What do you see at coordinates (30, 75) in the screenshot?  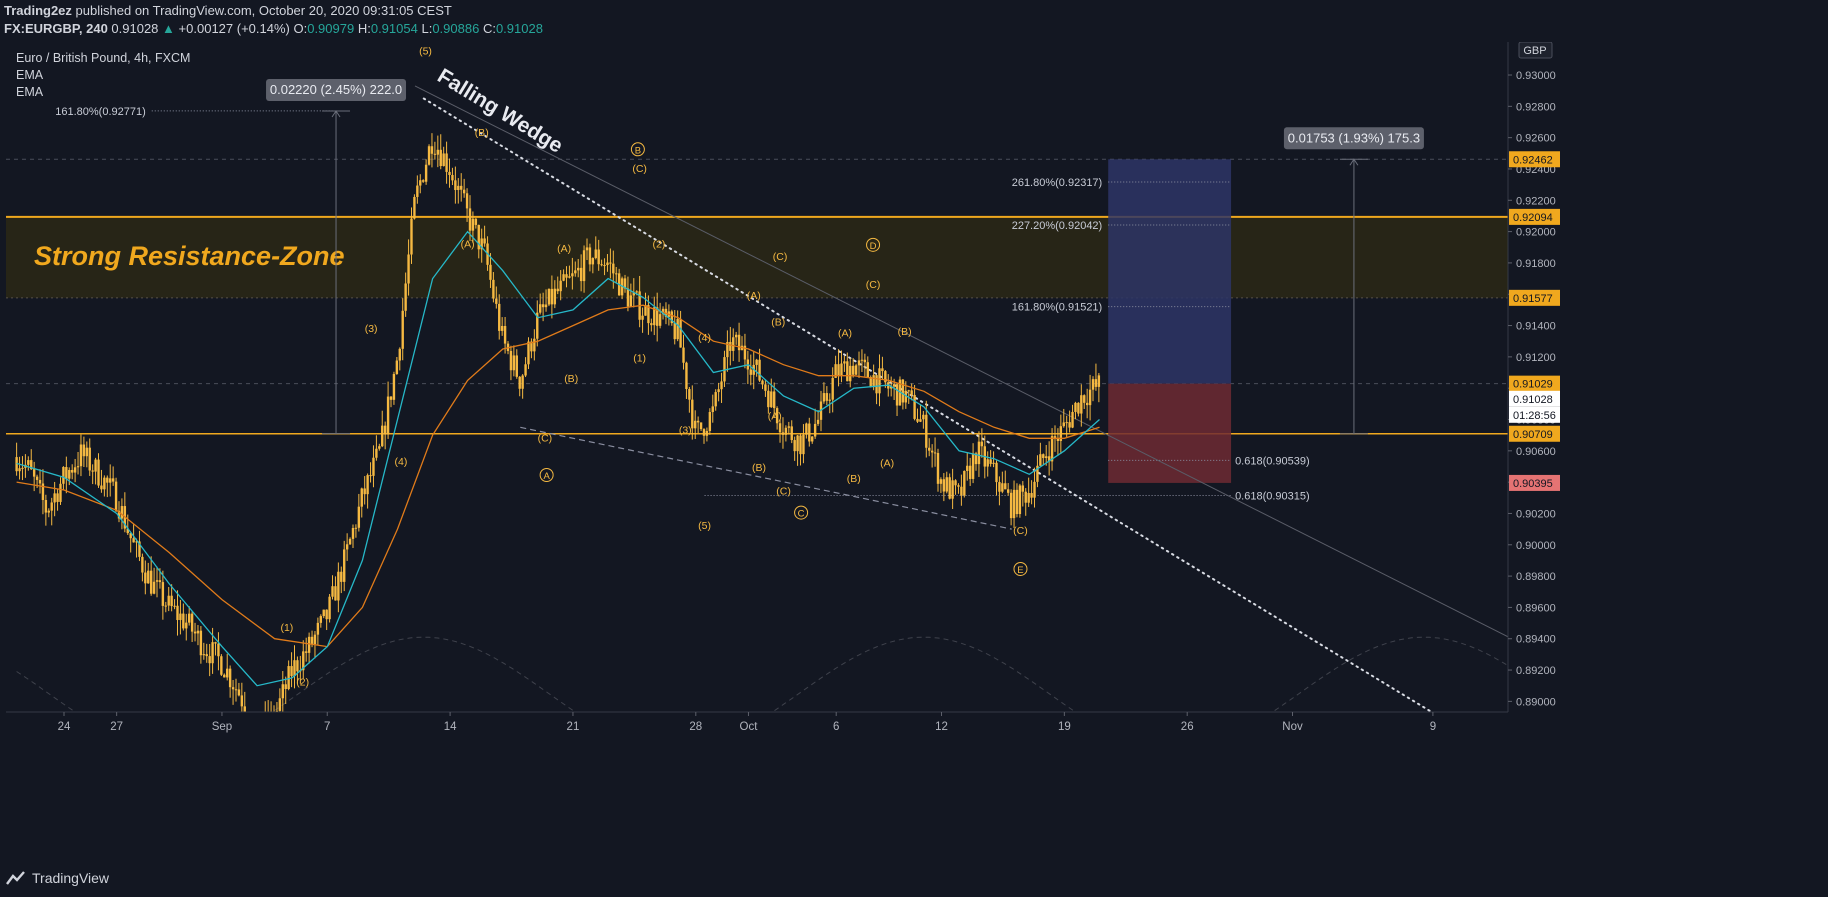 I see `legend-ema-1: EMA` at bounding box center [30, 75].